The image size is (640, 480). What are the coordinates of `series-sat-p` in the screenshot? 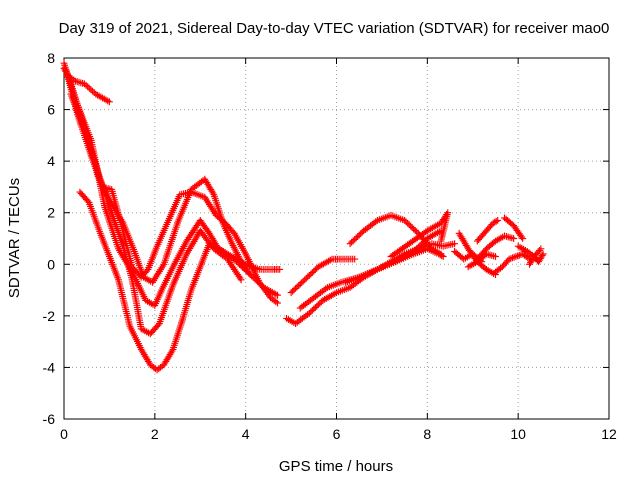 It's located at (487, 231).